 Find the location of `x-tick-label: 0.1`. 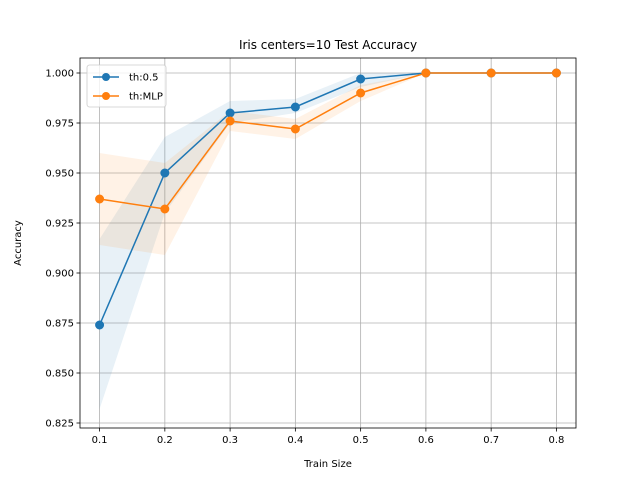

x-tick-label: 0.1 is located at coordinates (100, 440).